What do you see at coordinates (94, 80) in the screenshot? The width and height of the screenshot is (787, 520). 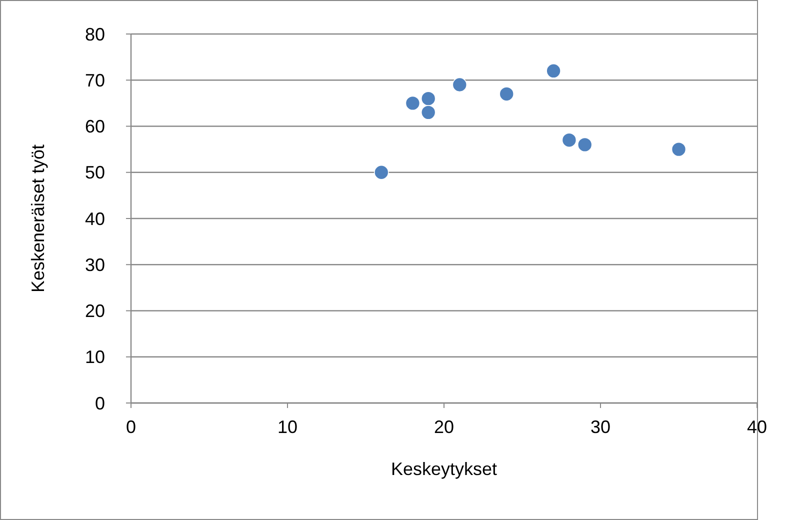 I see `y-tick-label: 70` at bounding box center [94, 80].